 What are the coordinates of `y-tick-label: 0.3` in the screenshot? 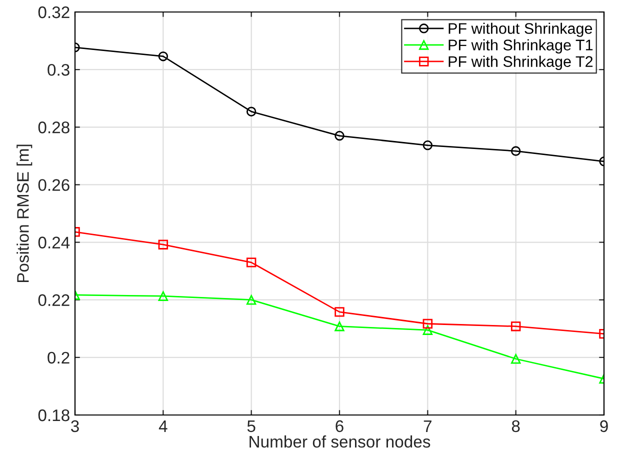 It's located at (59, 70).